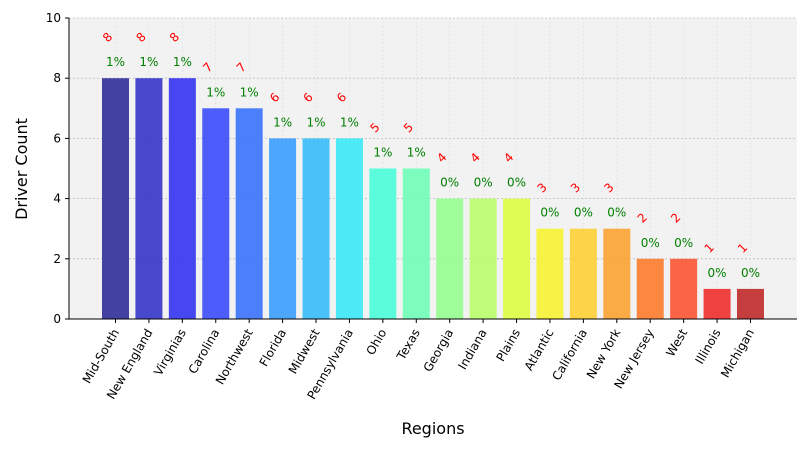  I want to click on x-tick-label: Ohio, so click(376, 342).